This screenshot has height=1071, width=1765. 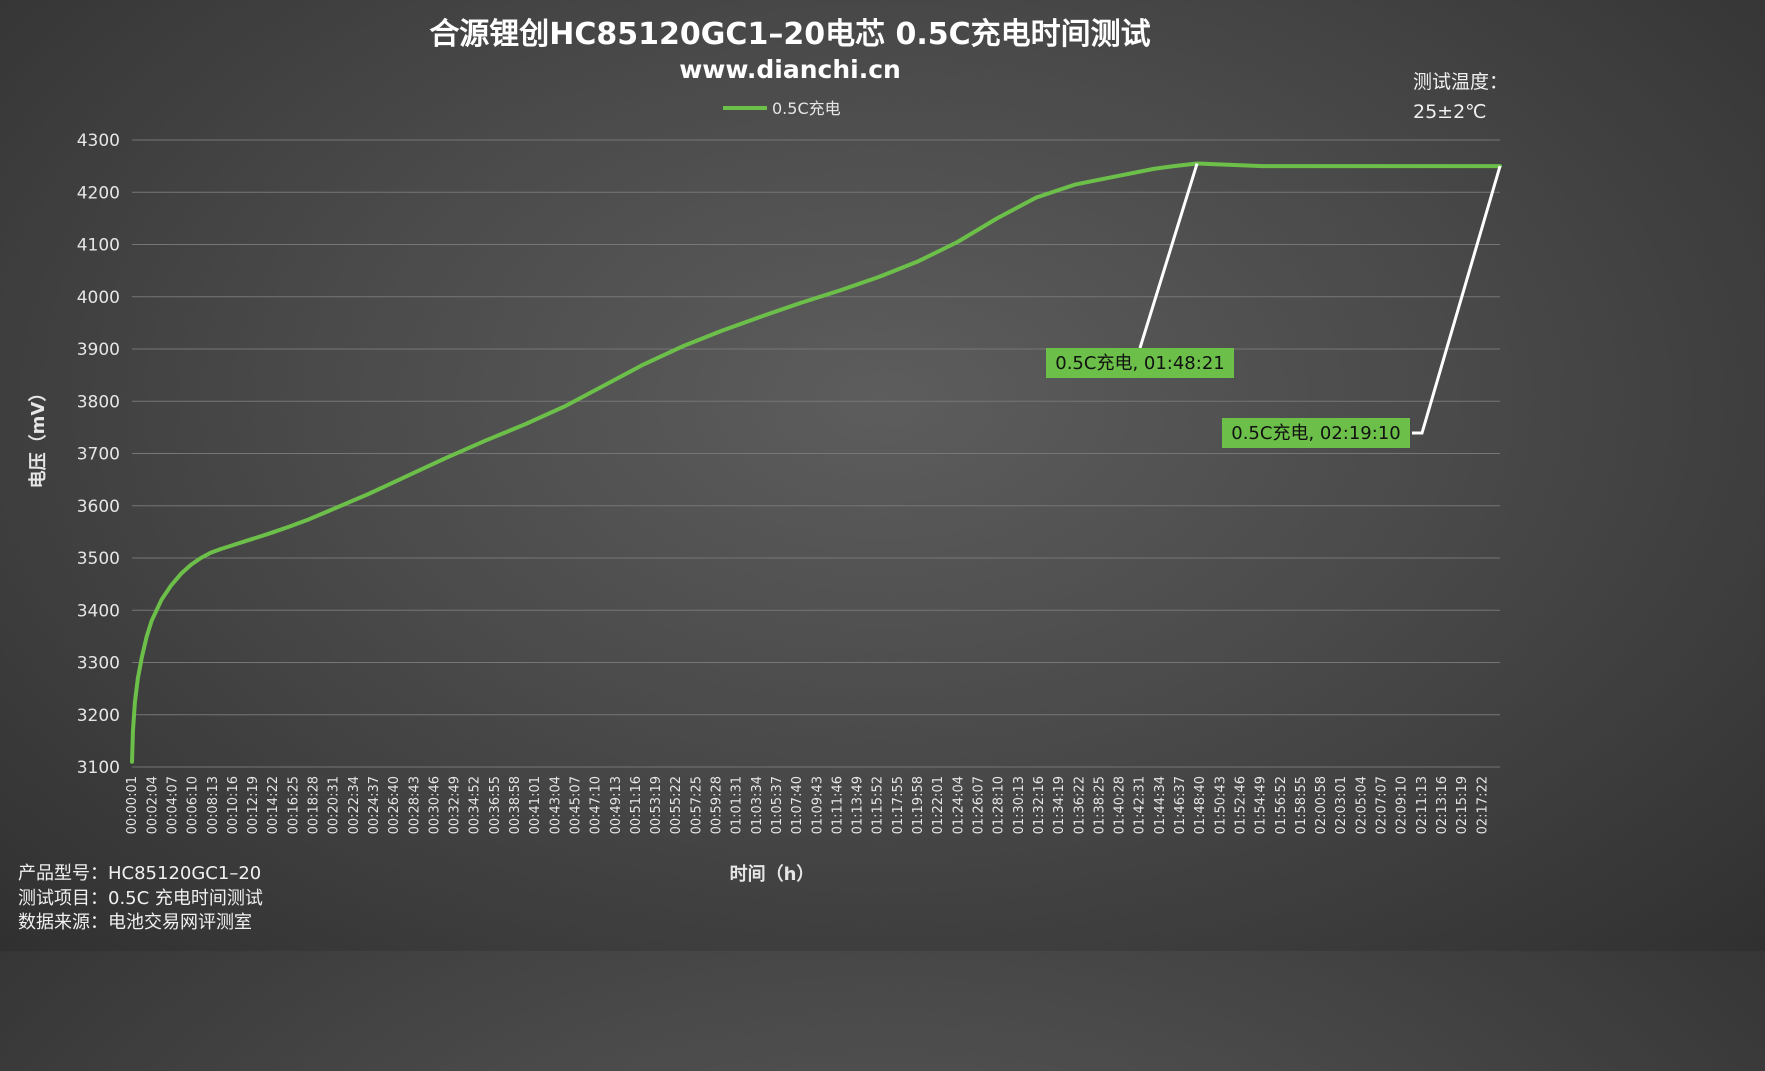 I want to click on x-tick-55: 01:52:46, so click(x=1240, y=805).